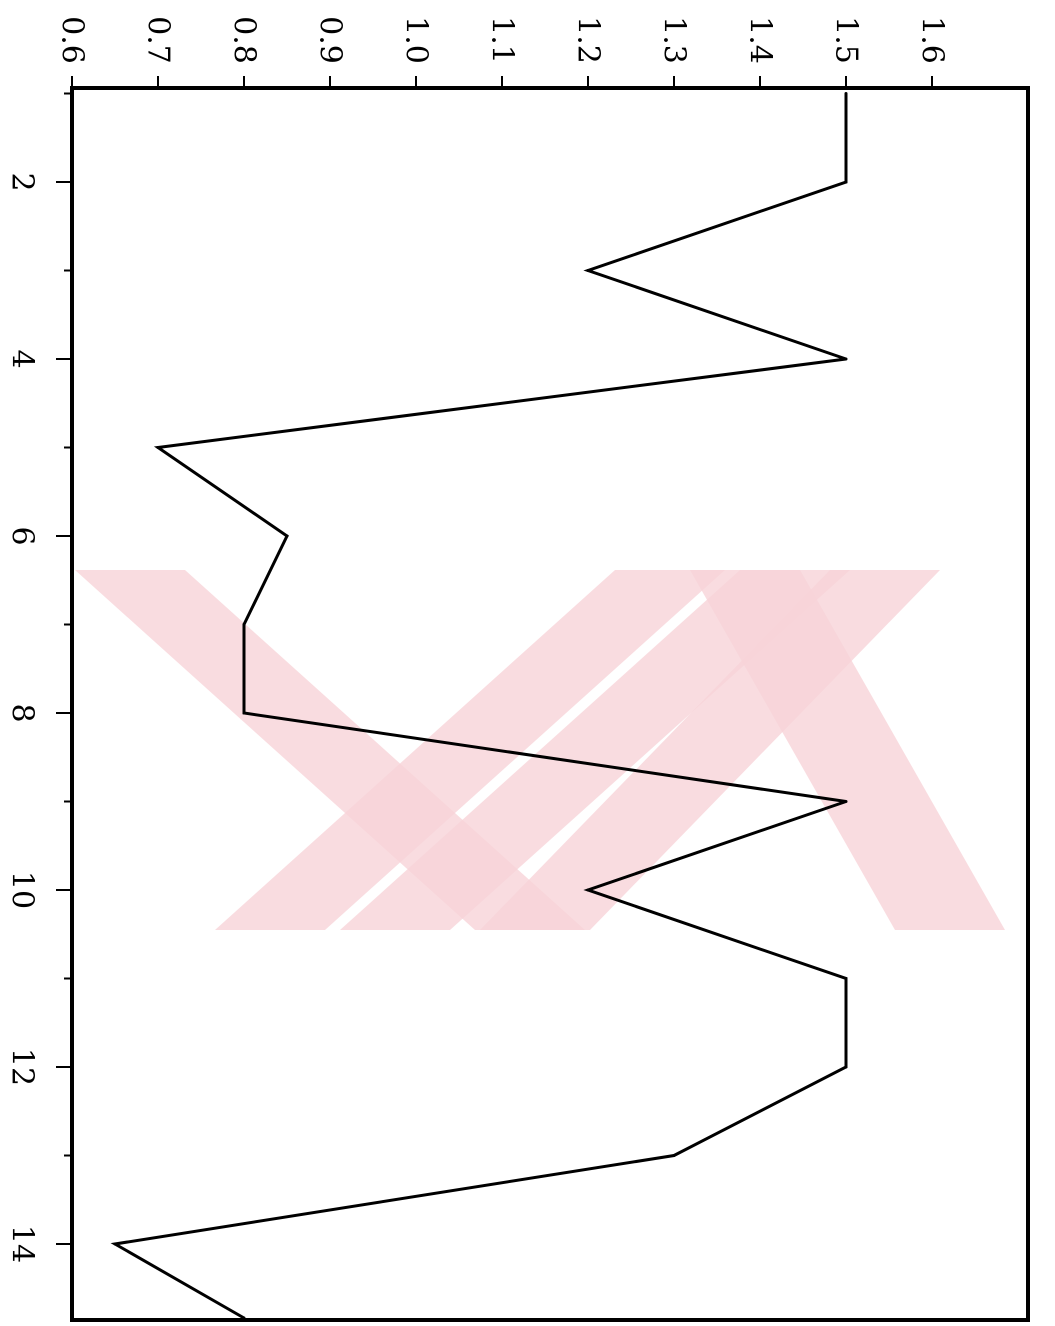 The width and height of the screenshot is (1055, 1326). I want to click on y-tick-label: 0.9, so click(330, 40).